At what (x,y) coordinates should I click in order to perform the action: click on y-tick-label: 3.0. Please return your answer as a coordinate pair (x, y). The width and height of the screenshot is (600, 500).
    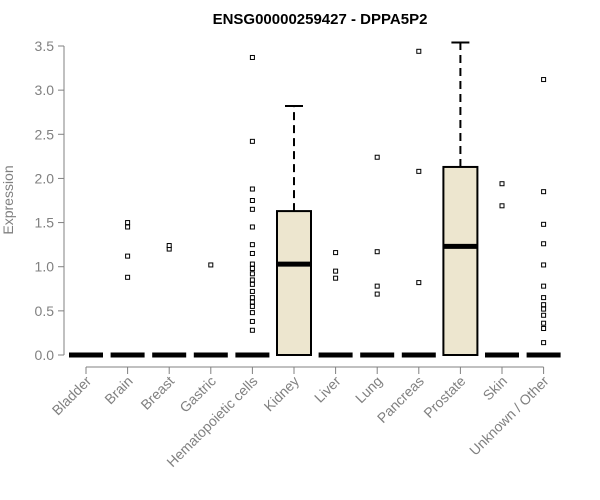
    Looking at the image, I should click on (45, 90).